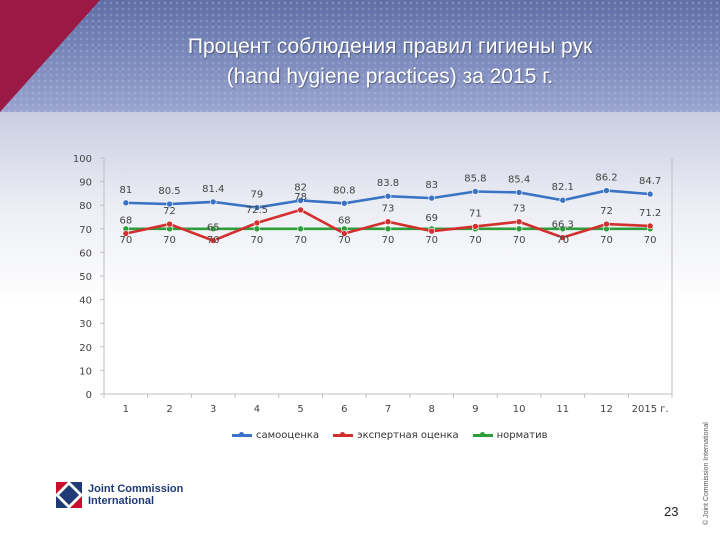  Describe the element at coordinates (650, 213) in the screenshot. I see `data-label-expert: 71.2` at that location.